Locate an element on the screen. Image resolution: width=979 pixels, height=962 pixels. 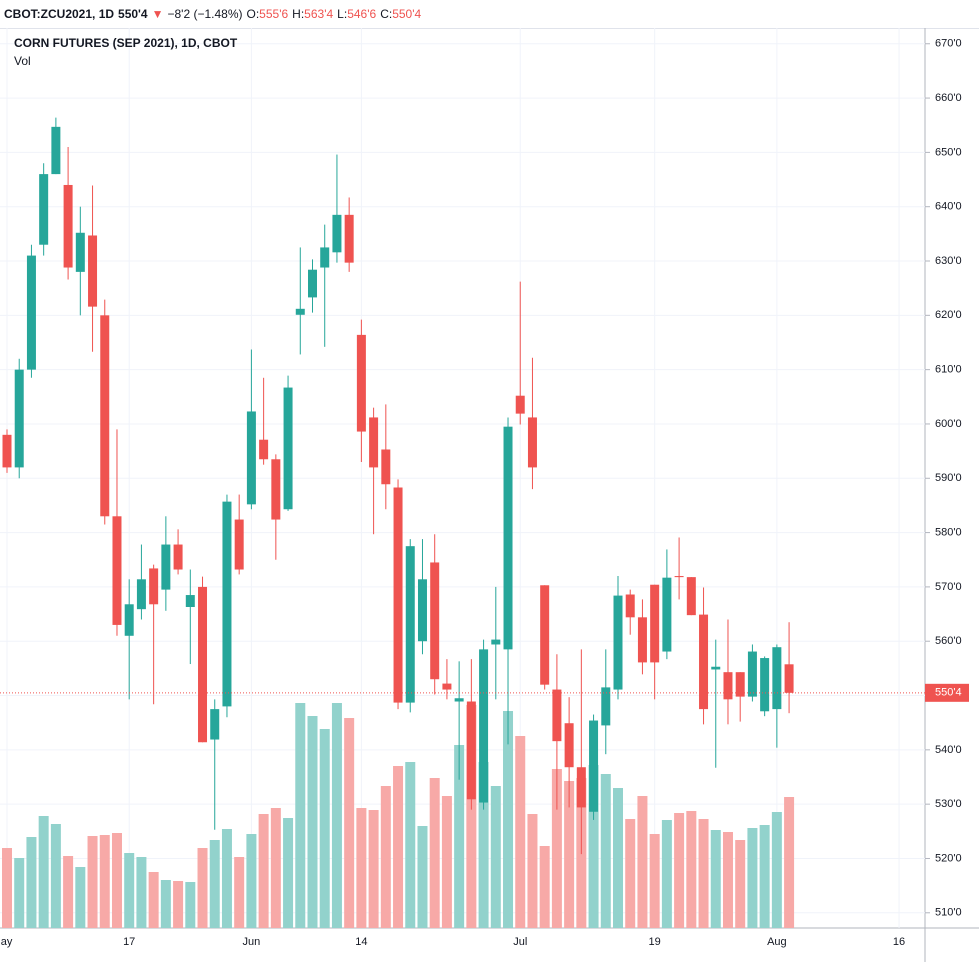
y-tick-label: 650'0 is located at coordinates (948, 152).